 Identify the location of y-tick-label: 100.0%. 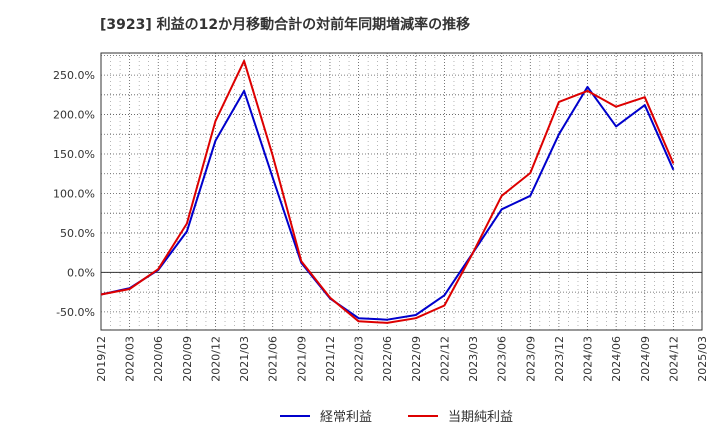
(74, 193).